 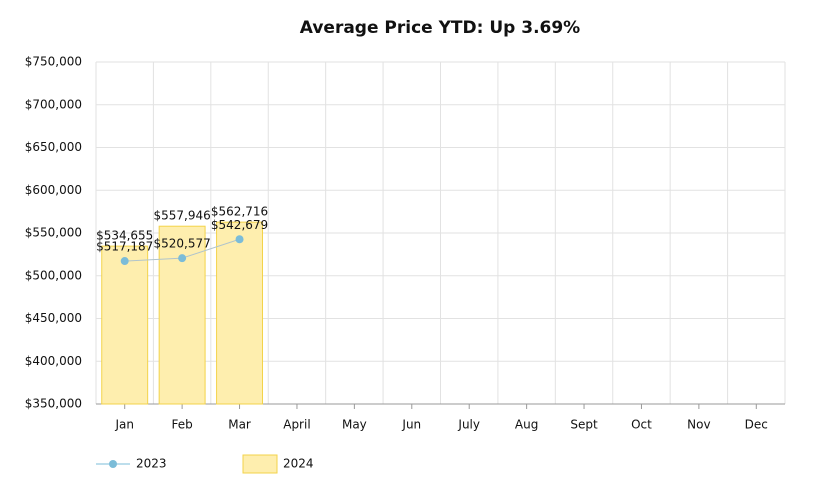 I want to click on data-label: $517,187, so click(x=124, y=247).